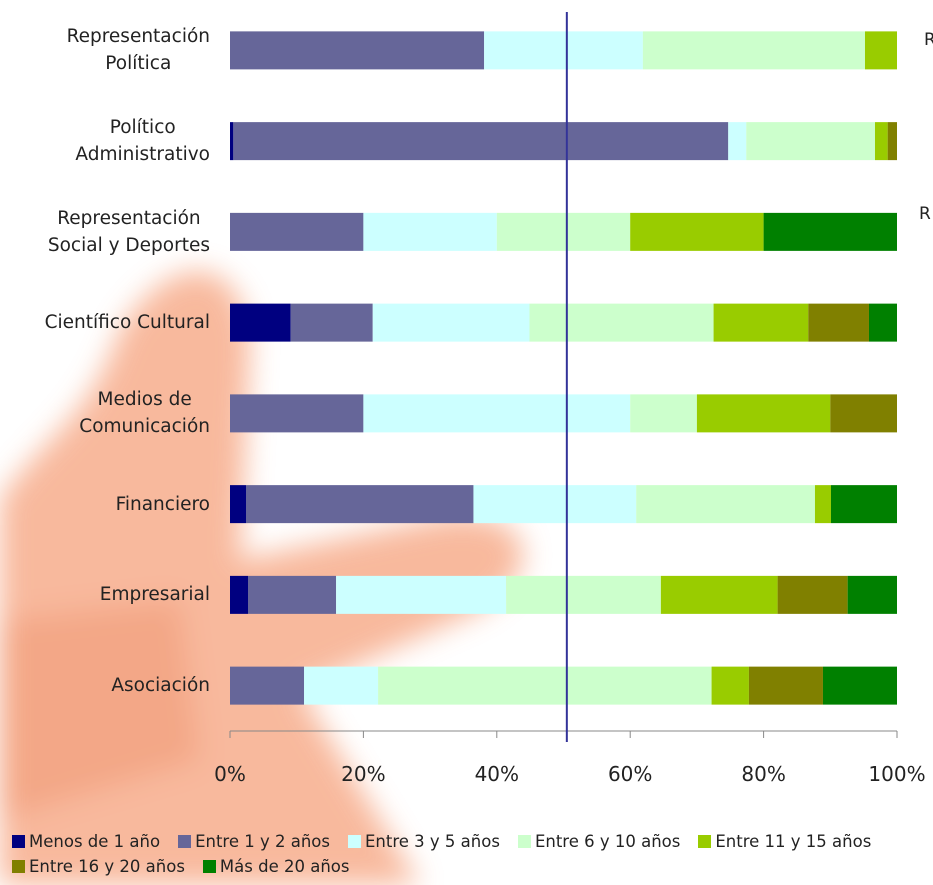  I want to click on category-text: Científico Cultural, so click(127, 323).